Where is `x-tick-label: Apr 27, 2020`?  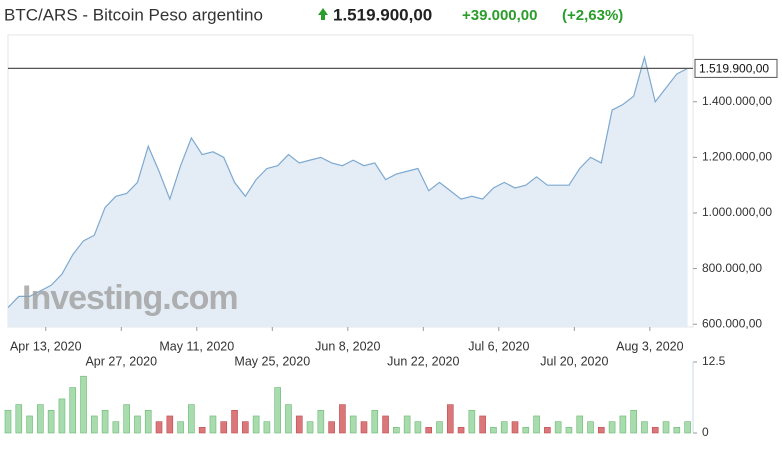 x-tick-label: Apr 27, 2020 is located at coordinates (121, 361).